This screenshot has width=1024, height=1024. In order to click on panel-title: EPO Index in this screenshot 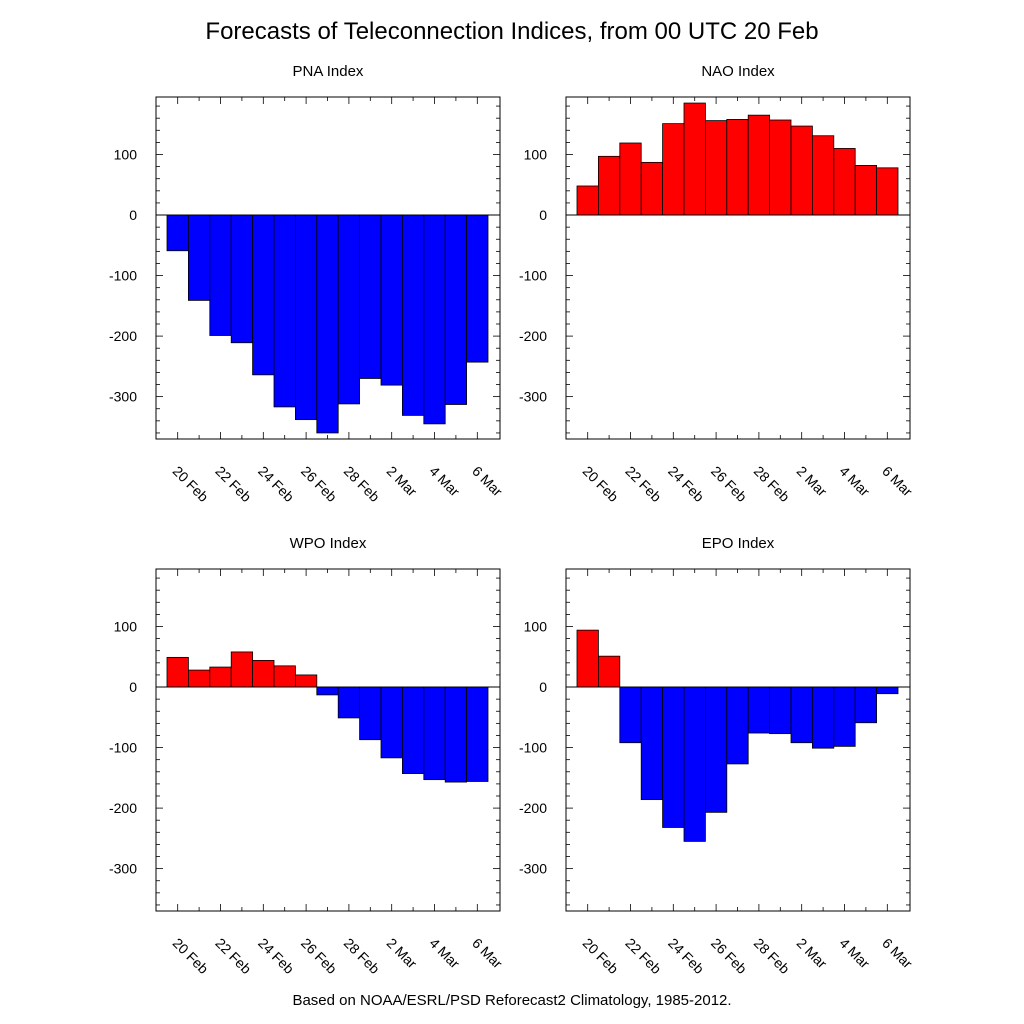, I will do `click(738, 543)`.